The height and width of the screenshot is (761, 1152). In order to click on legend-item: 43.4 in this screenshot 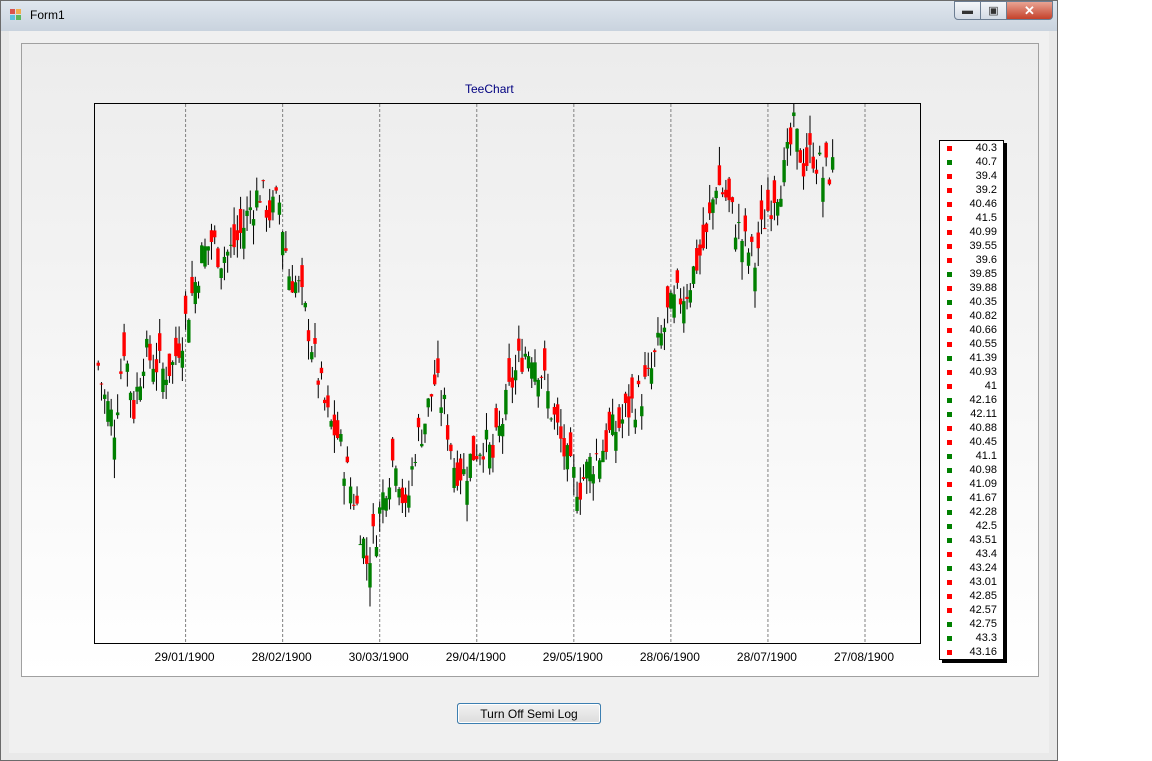, I will do `click(971, 555)`.